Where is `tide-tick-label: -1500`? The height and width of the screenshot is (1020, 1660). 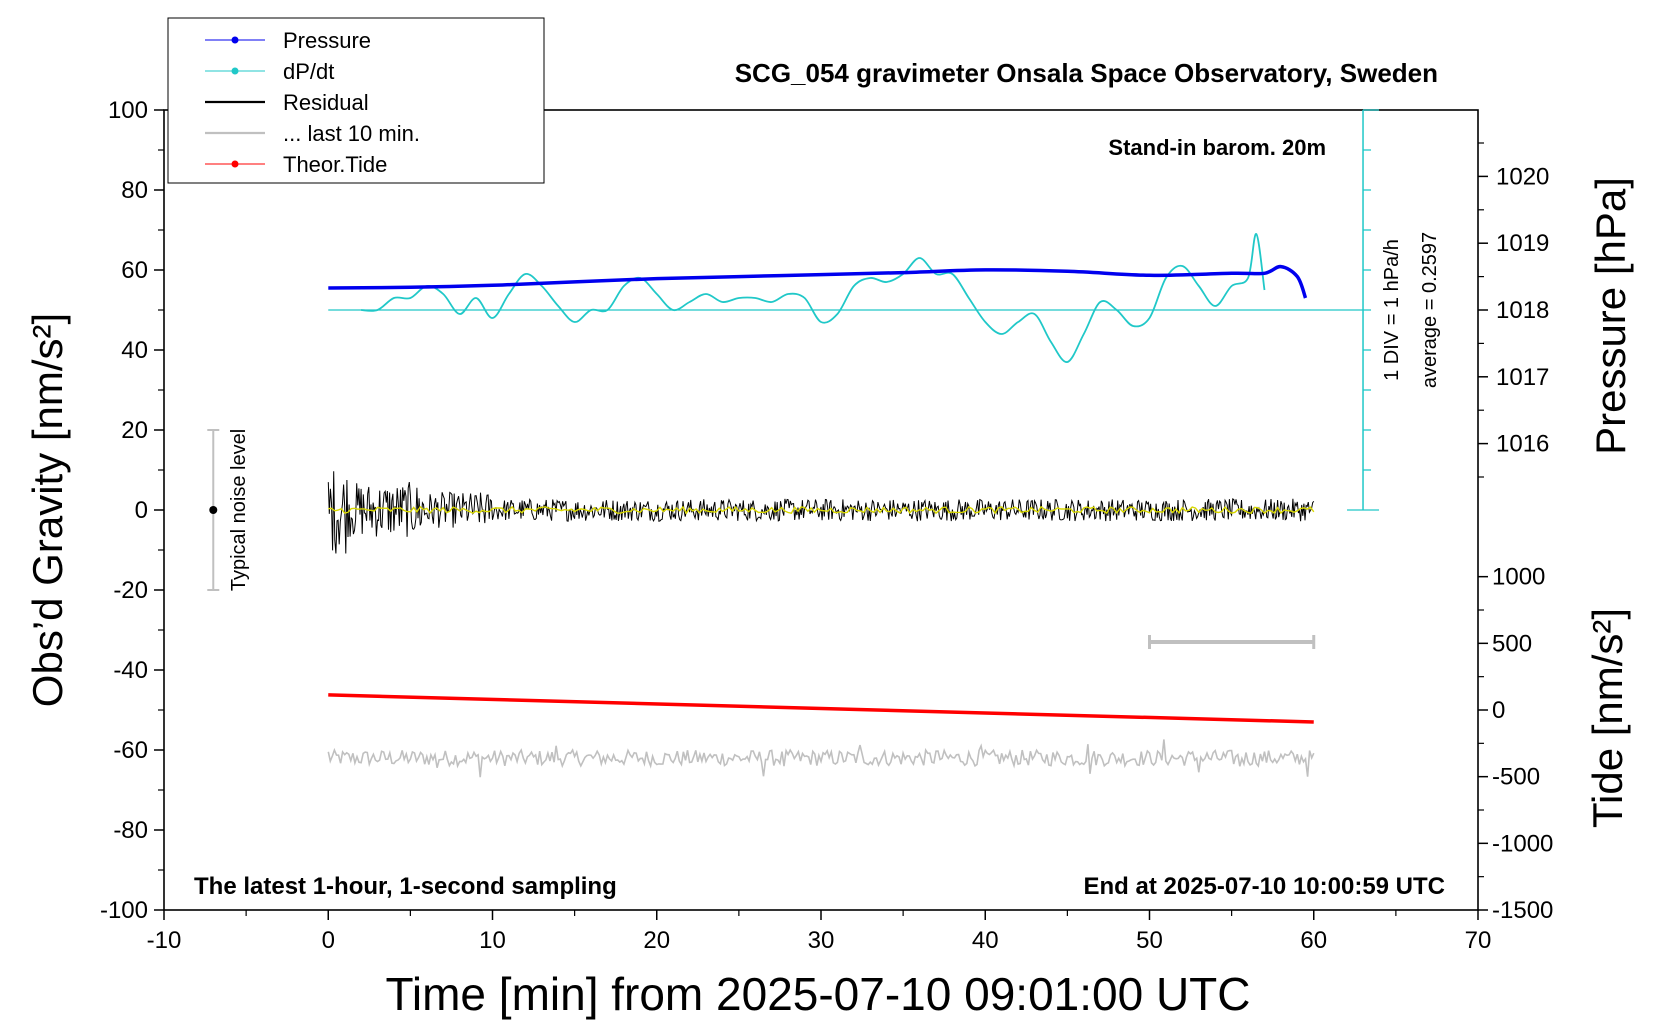
tide-tick-label: -1500 is located at coordinates (1522, 910).